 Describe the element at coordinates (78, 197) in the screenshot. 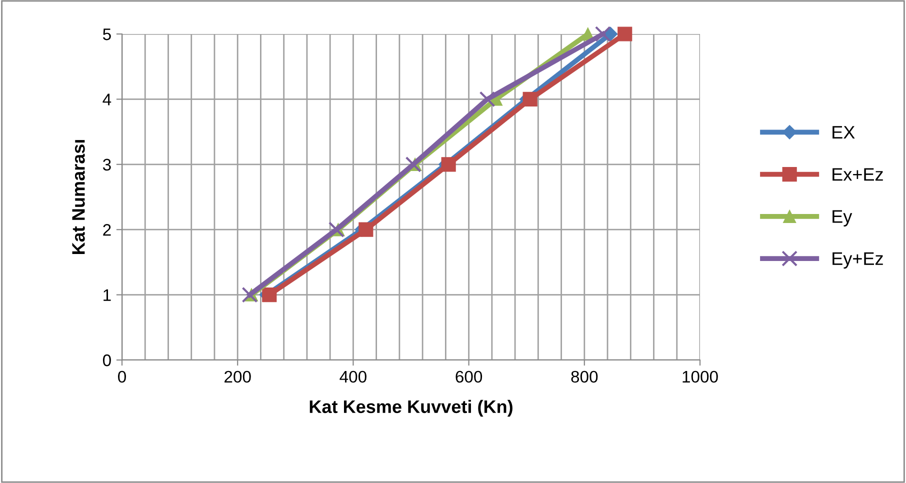

I see `y-axis-title: Kat Numarası` at that location.